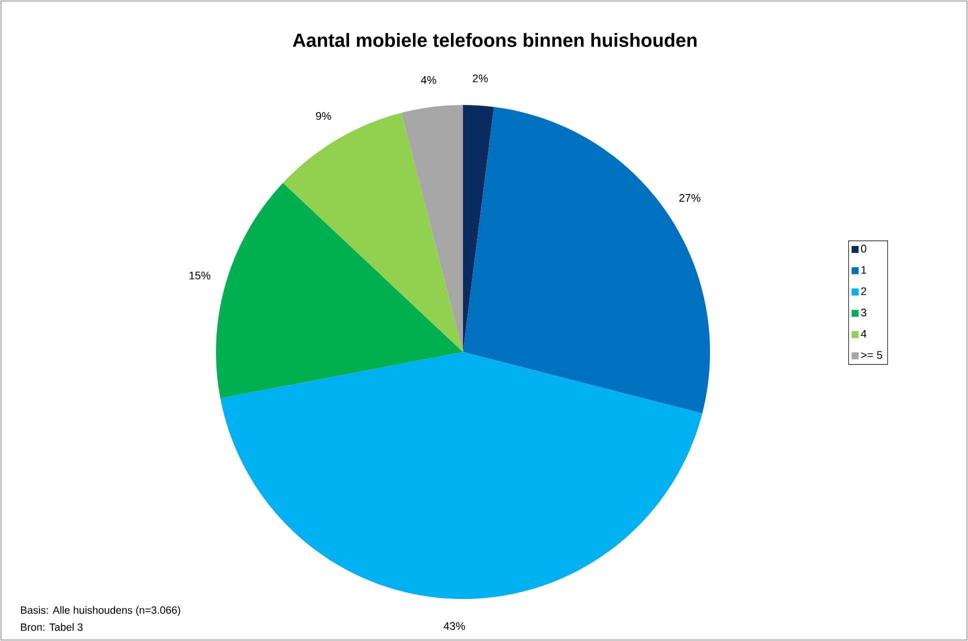 The height and width of the screenshot is (641, 968). What do you see at coordinates (863, 334) in the screenshot?
I see `legend-label: 4` at bounding box center [863, 334].